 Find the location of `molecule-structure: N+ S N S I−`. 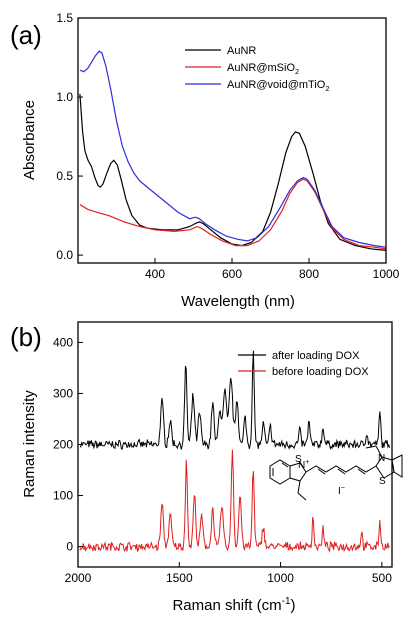

molecule-structure: N+ S N S I− is located at coordinates (336, 473).